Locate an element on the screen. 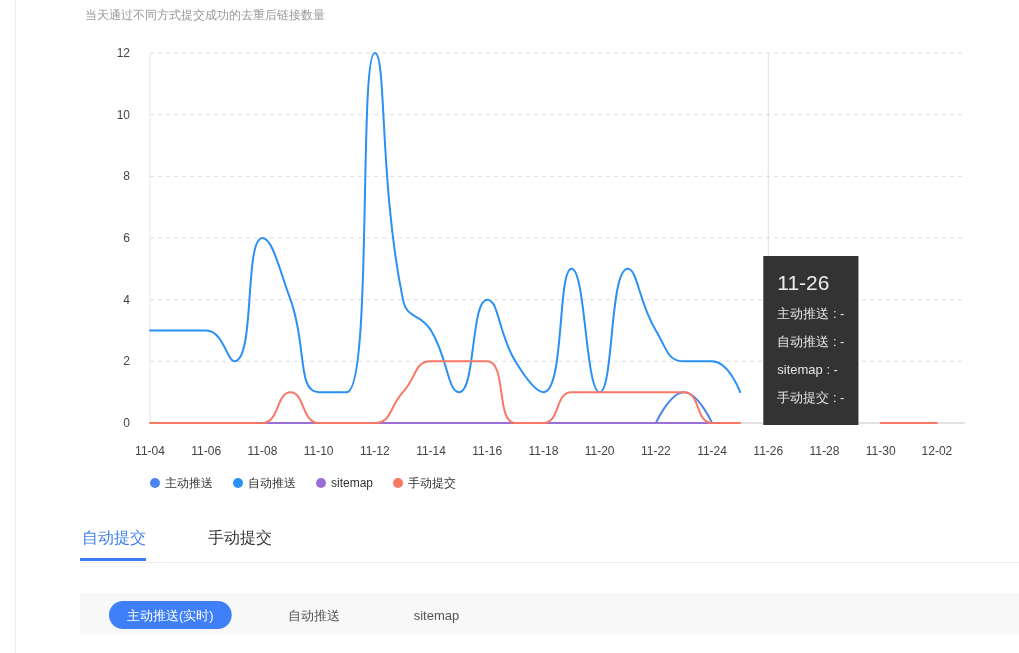 This screenshot has height=653, width=1019. y-tick-label: 8 is located at coordinates (127, 176).